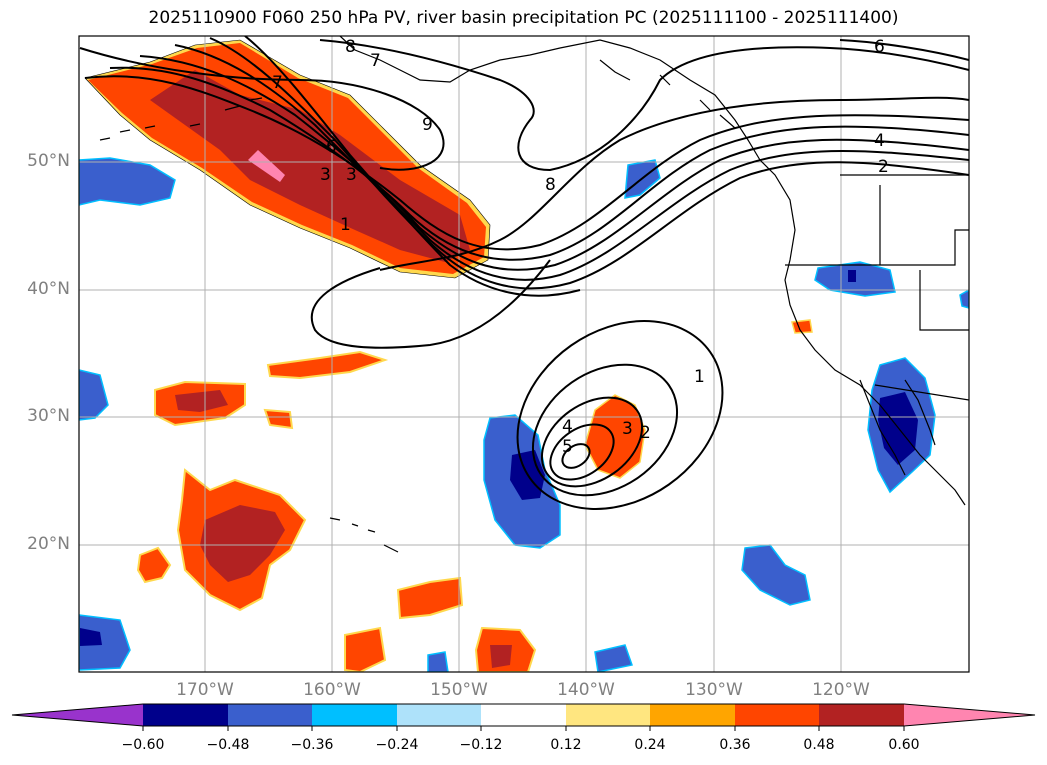 The height and width of the screenshot is (765, 1047). I want to click on pv-contour-outer, so click(674, 183).